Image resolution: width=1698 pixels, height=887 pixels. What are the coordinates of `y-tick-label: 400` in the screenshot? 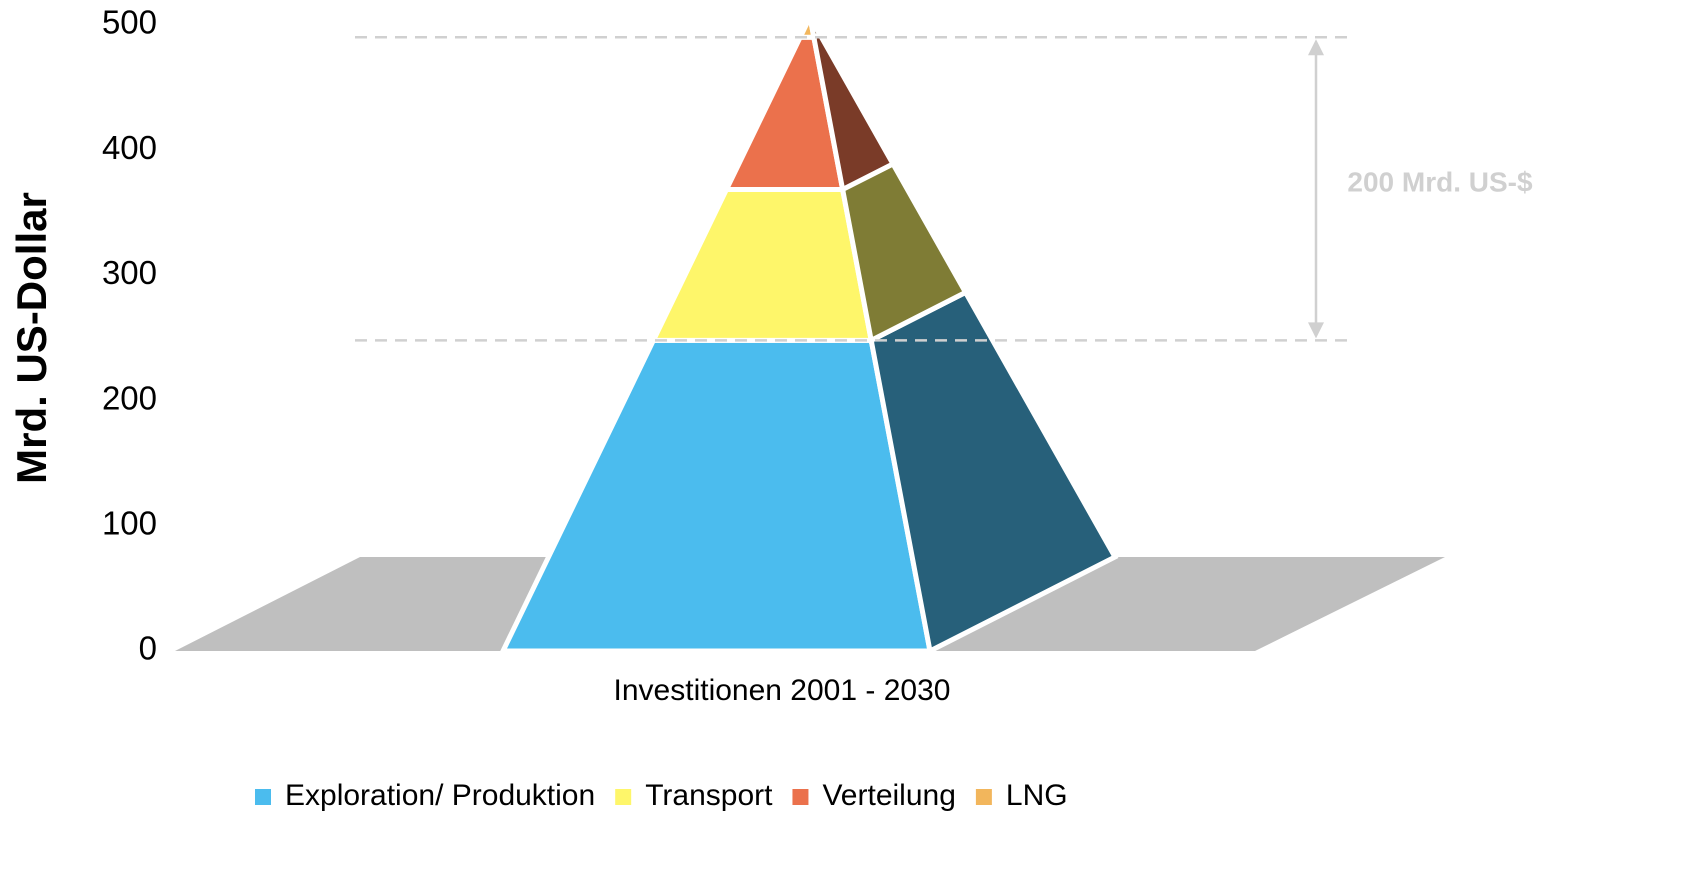 It's located at (129, 147).